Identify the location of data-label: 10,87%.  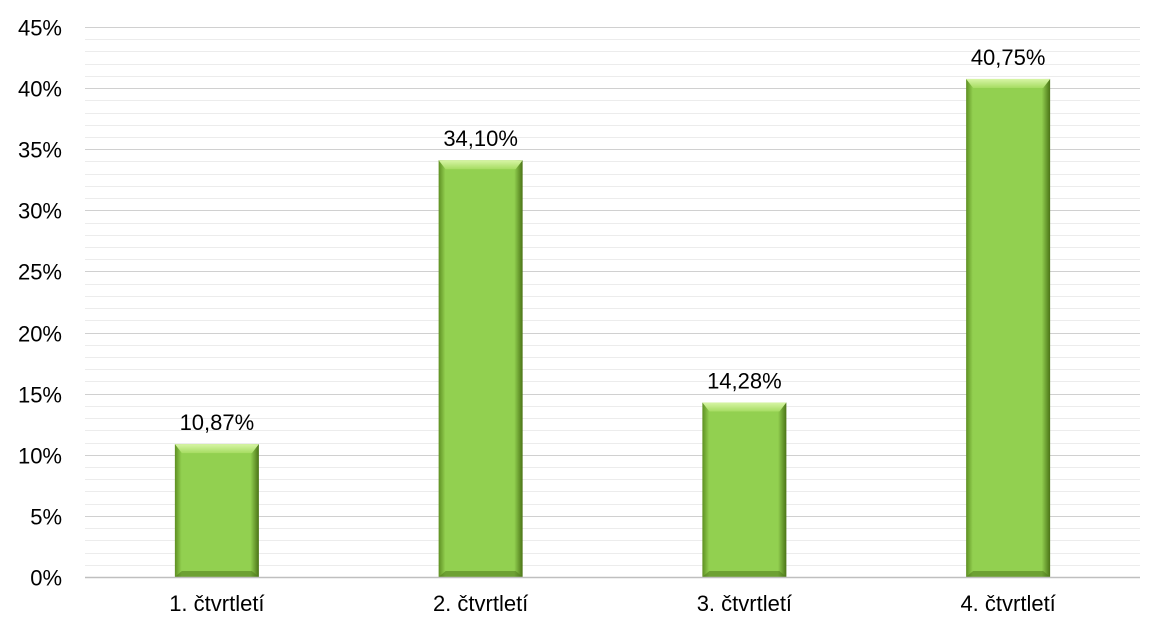
(217, 422).